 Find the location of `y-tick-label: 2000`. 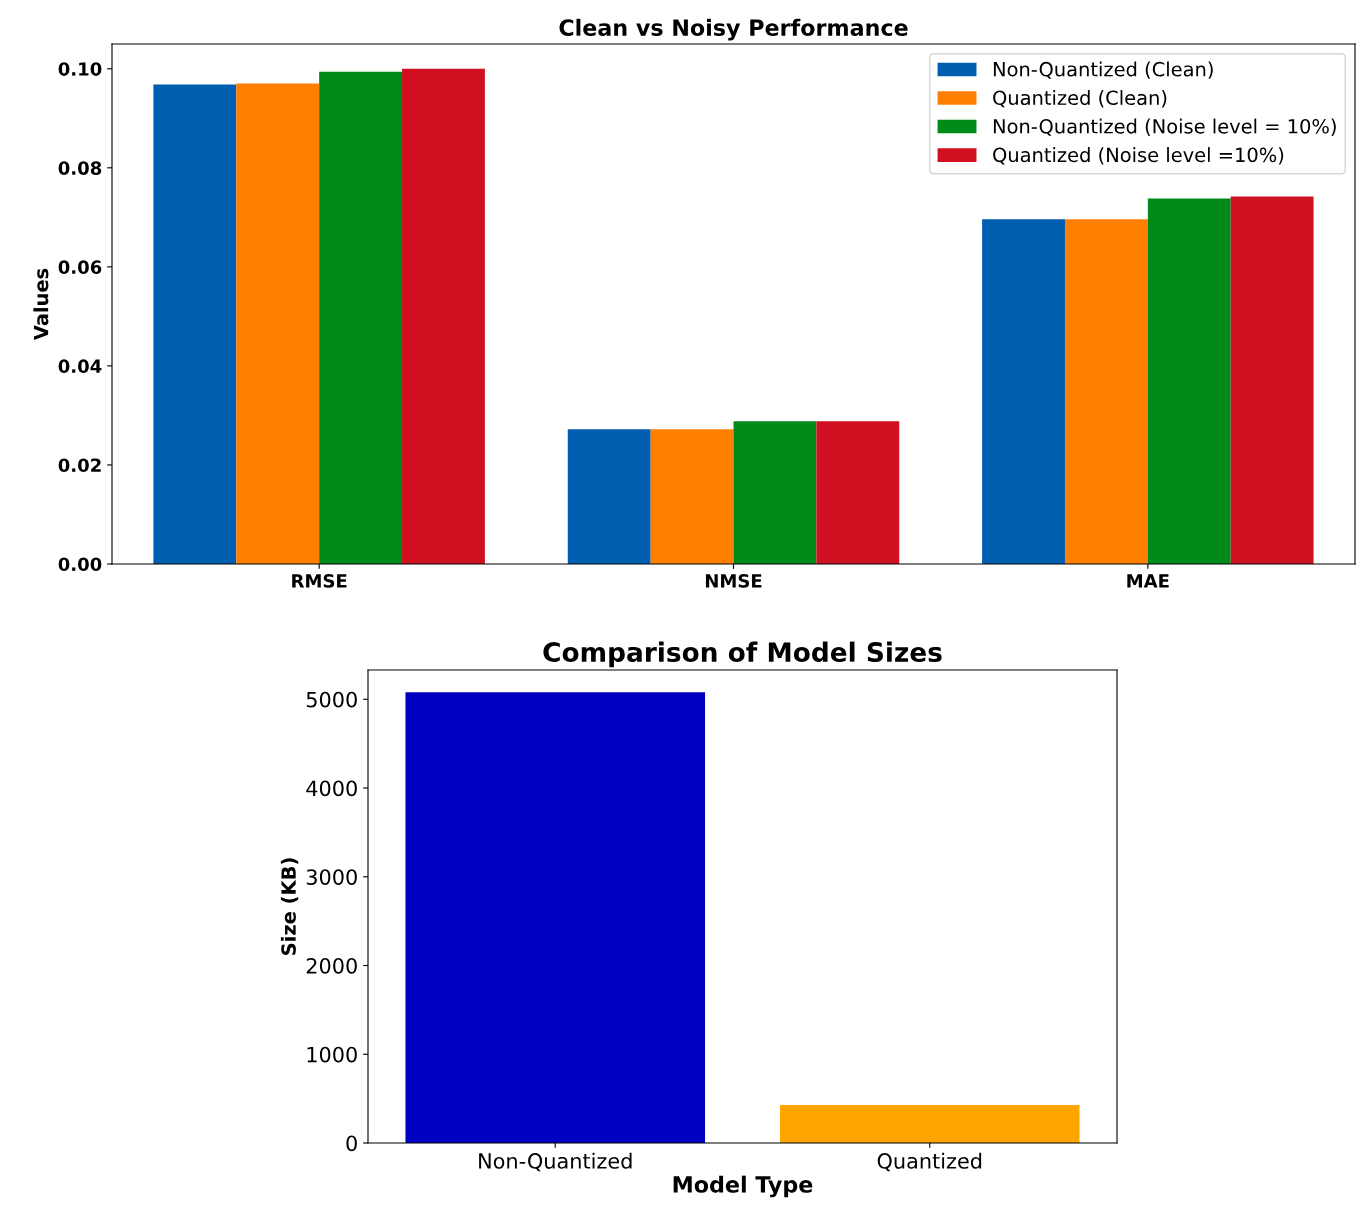

y-tick-label: 2000 is located at coordinates (331, 965).